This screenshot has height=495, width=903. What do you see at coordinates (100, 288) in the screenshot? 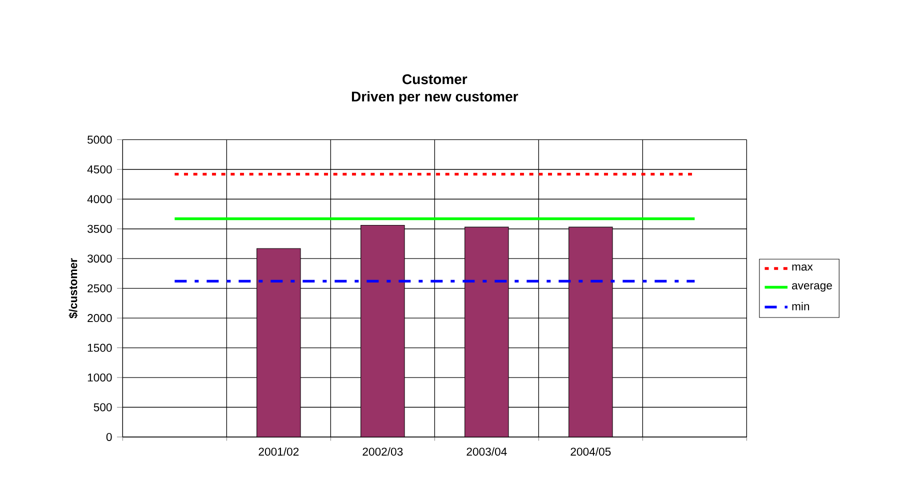
I see `y-tick-label: 2500` at bounding box center [100, 288].